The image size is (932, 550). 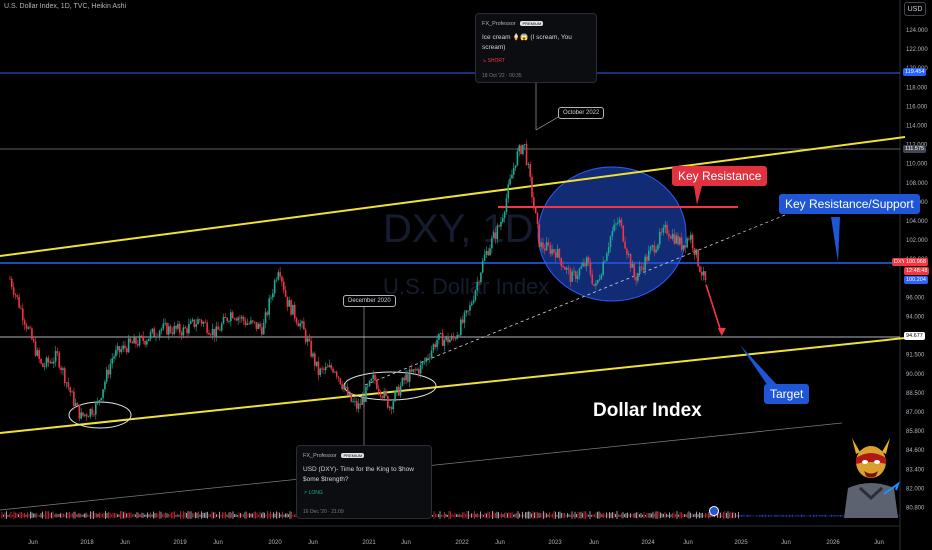 What do you see at coordinates (369, 543) in the screenshot?
I see `x-tick-label: 2021` at bounding box center [369, 543].